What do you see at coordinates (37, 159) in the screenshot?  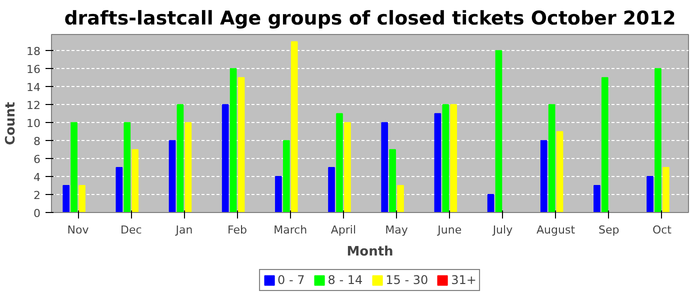 I see `y-tick-label: 6` at bounding box center [37, 159].